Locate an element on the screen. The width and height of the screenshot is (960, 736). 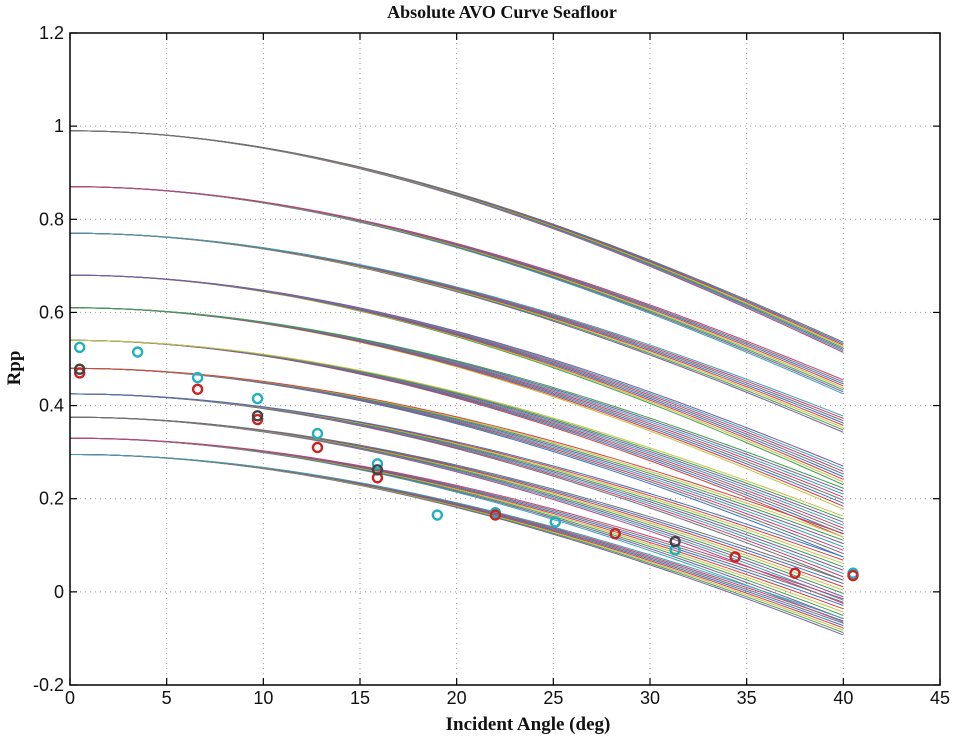
x-tick-label: 45 is located at coordinates (940, 698).